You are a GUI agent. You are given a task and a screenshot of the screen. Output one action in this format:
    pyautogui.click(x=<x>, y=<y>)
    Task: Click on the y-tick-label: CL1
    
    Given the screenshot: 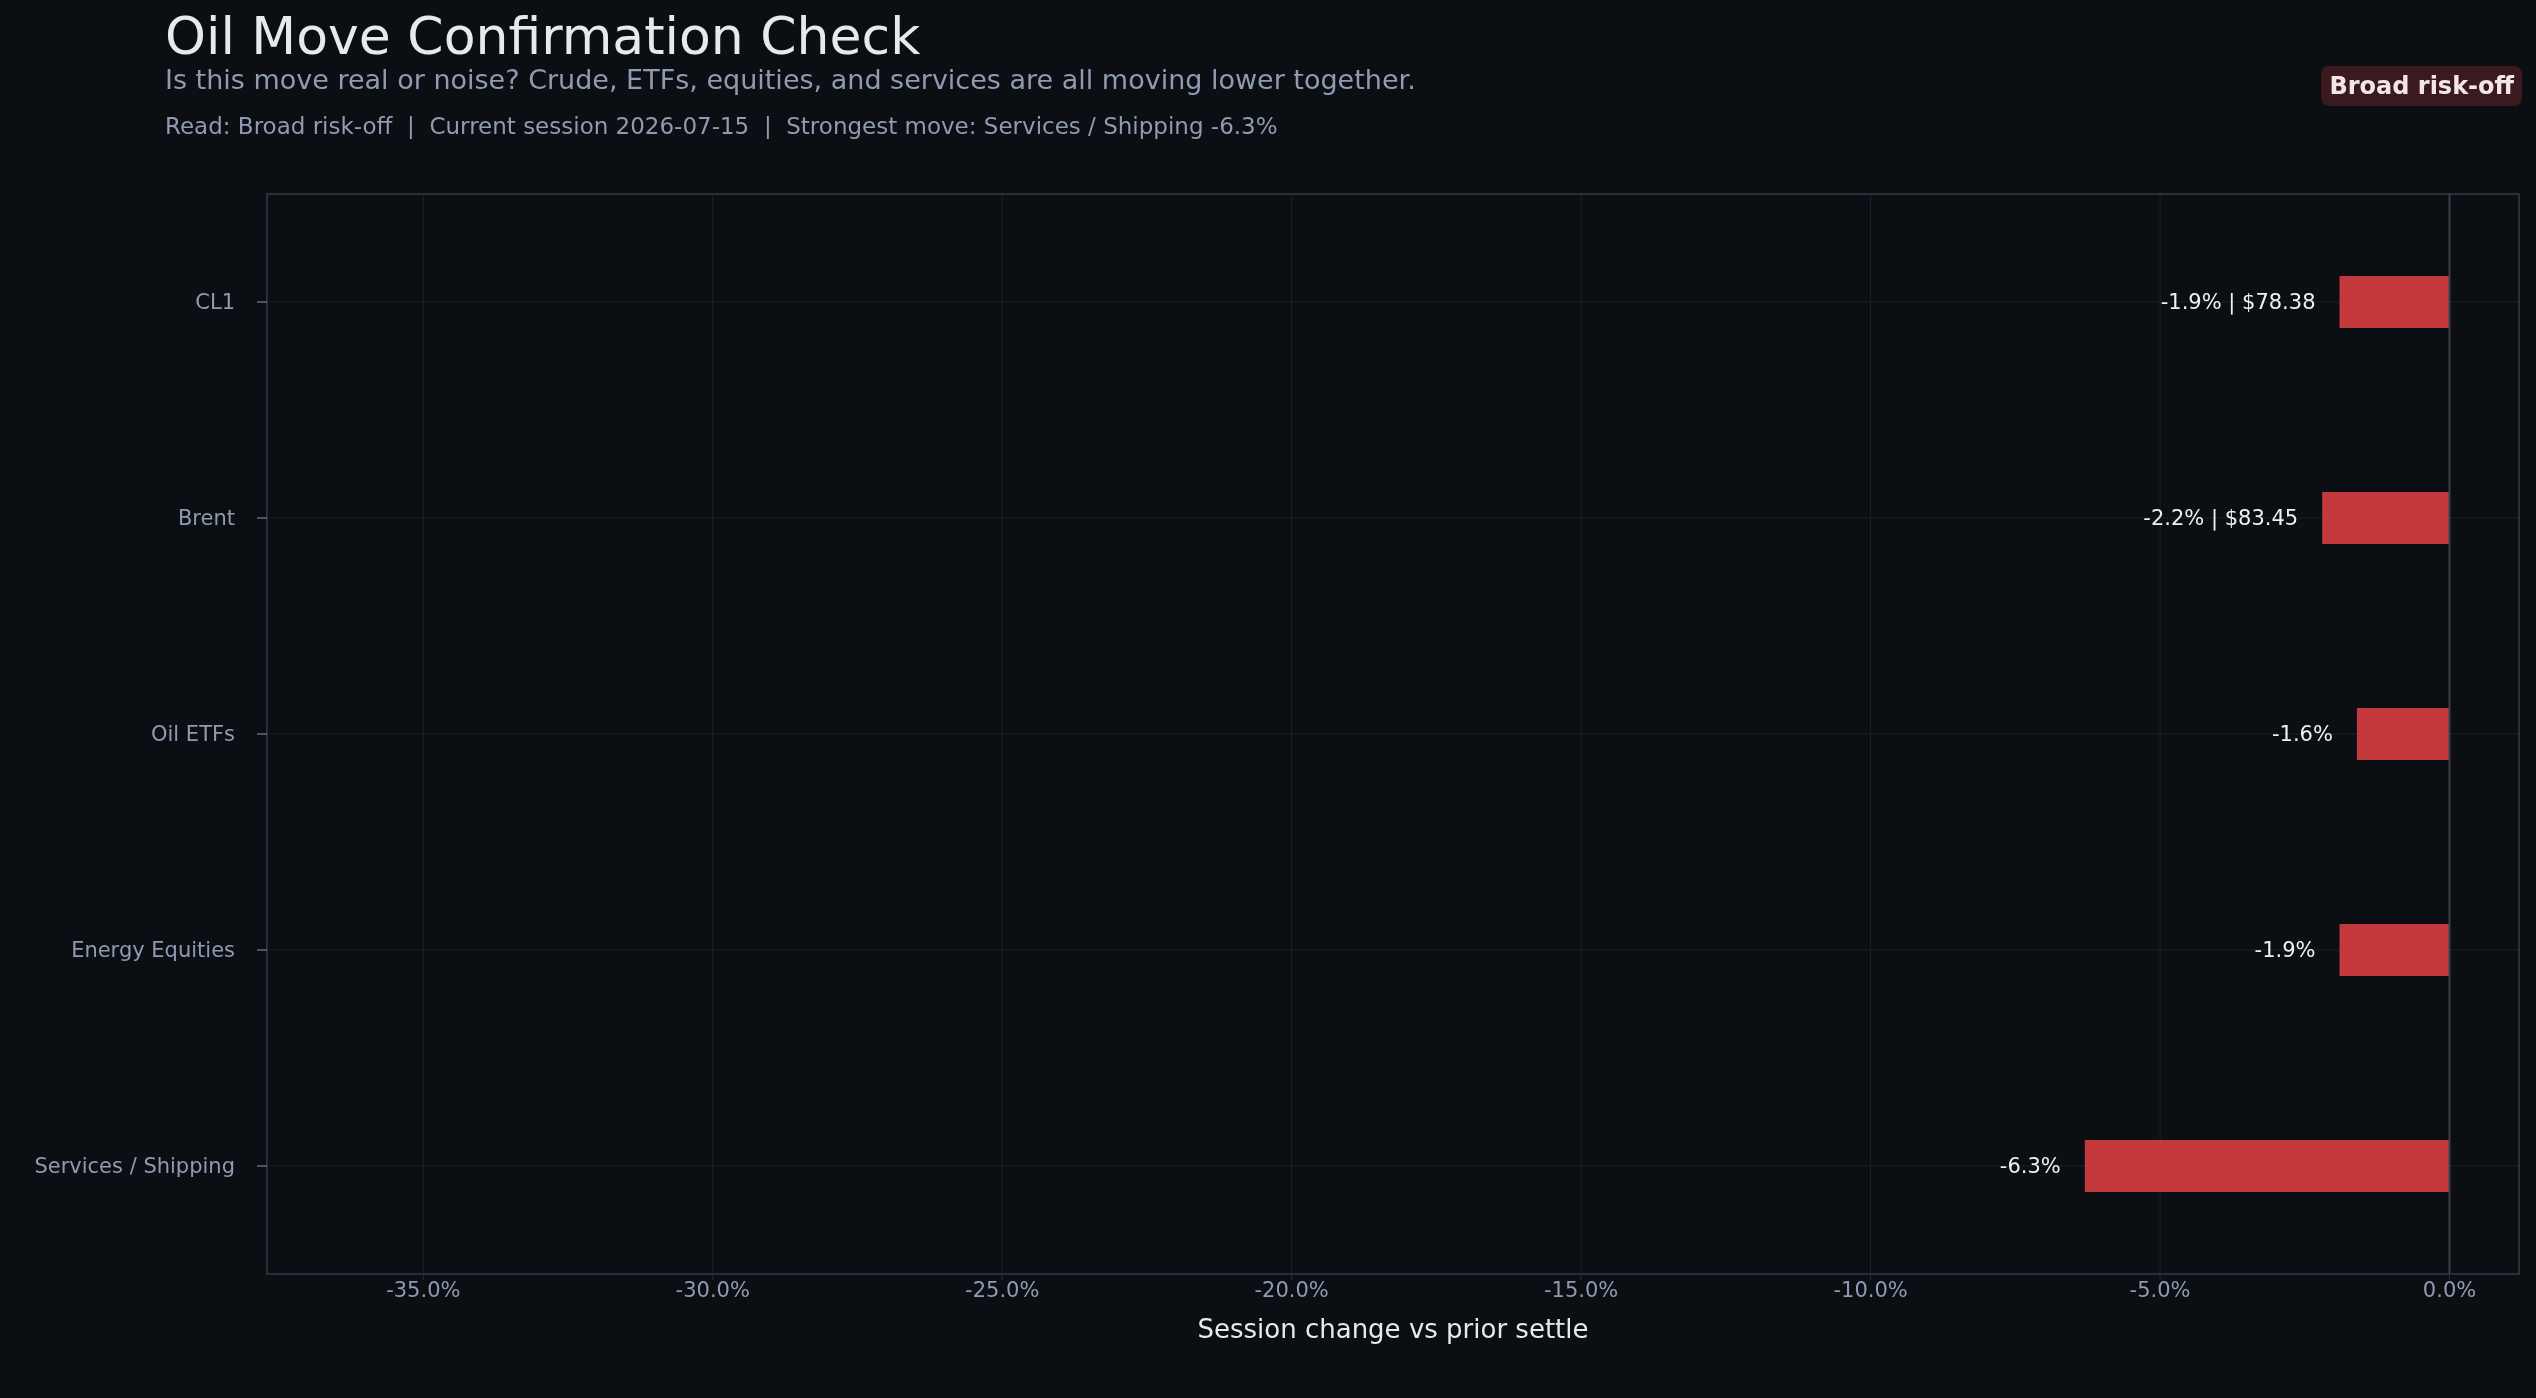 What is the action you would take?
    pyautogui.click(x=215, y=302)
    